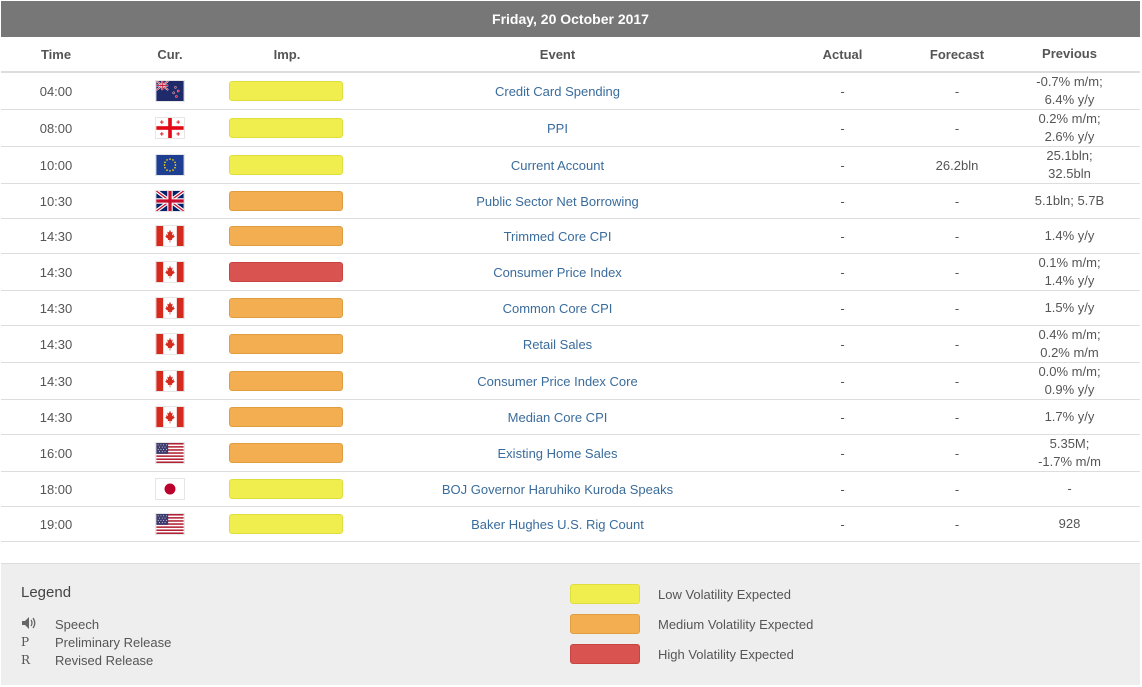 This screenshot has width=1142, height=687. I want to click on revised-symbol: R, so click(26, 660).